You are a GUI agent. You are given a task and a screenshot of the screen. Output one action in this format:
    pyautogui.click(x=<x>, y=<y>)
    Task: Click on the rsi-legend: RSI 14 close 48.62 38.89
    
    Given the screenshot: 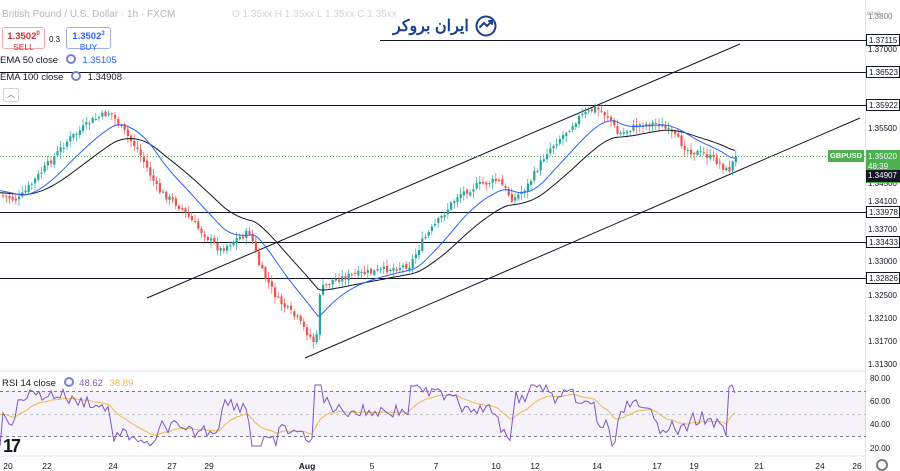 What is the action you would take?
    pyautogui.click(x=67, y=383)
    